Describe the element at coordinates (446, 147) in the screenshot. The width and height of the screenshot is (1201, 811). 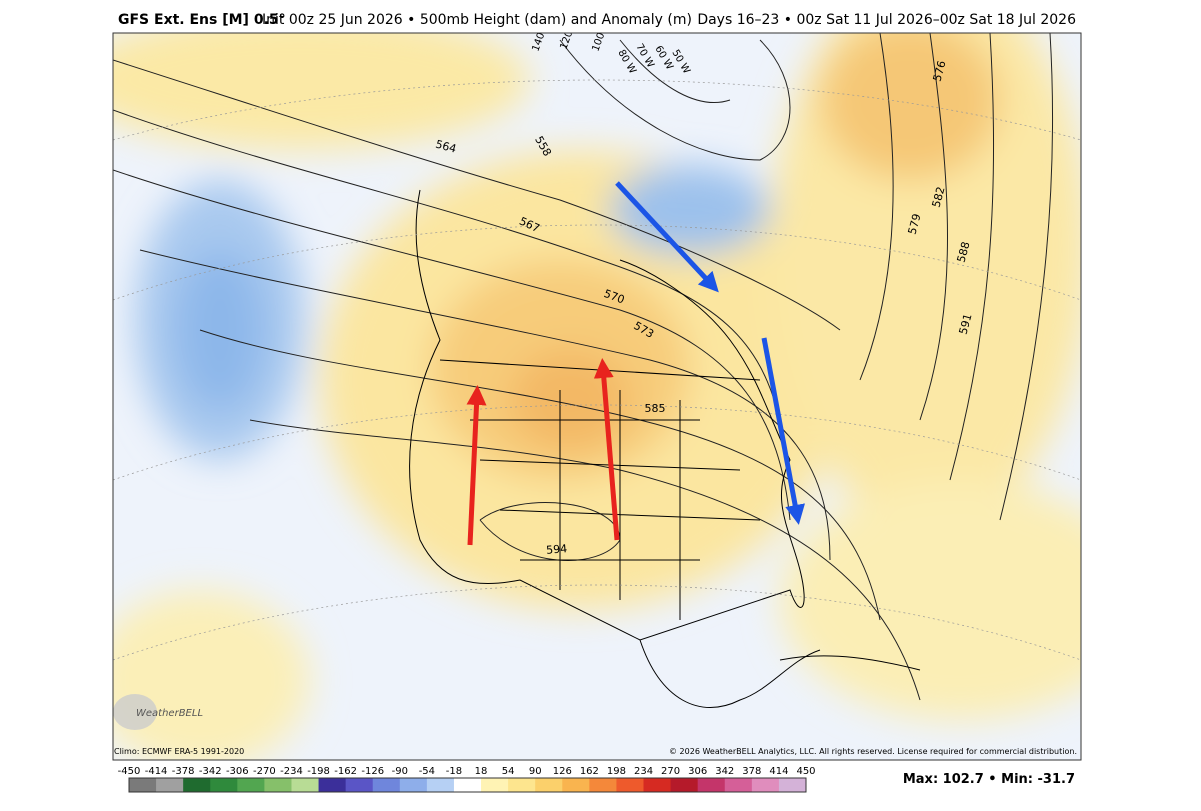
I see `contour-label: 564` at that location.